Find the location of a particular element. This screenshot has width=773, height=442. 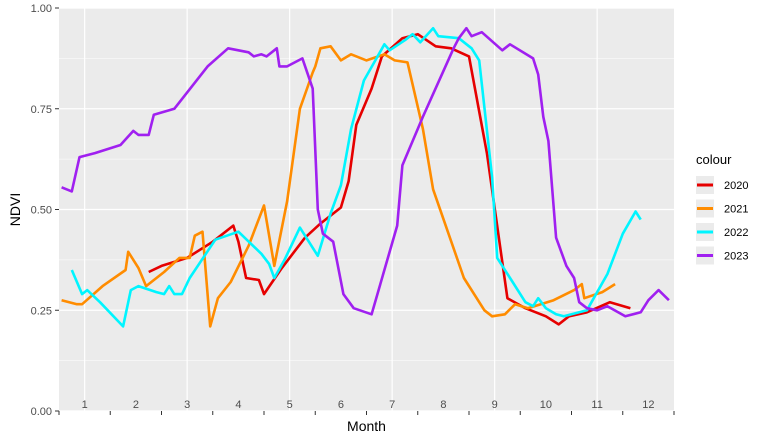

legend-label: 2021 is located at coordinates (736, 210).